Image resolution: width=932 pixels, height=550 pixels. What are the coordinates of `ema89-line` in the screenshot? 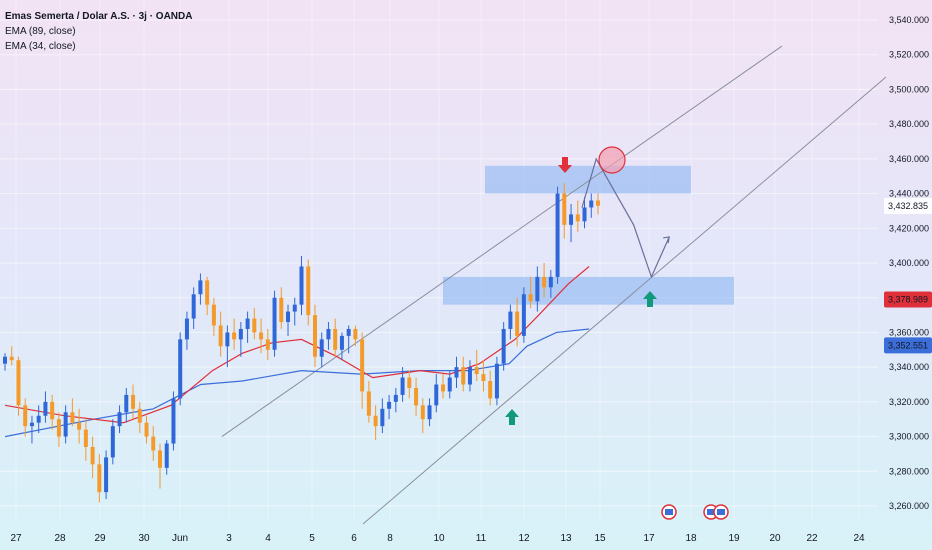 It's located at (297, 383).